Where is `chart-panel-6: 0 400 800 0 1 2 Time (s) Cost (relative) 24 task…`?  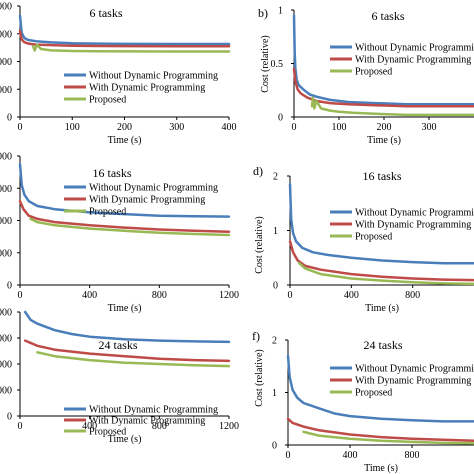 chart-panel-6: 0 400 800 0 1 2 Time (s) Cost (relative) 24 task… is located at coordinates (363, 401).